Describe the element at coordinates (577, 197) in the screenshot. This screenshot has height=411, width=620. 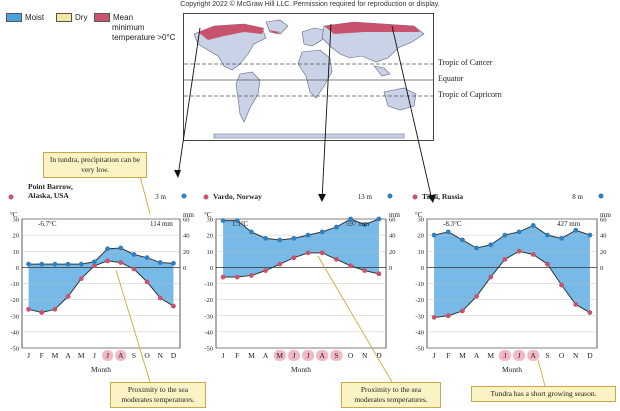
I see `station-elevation: 8 m` at that location.